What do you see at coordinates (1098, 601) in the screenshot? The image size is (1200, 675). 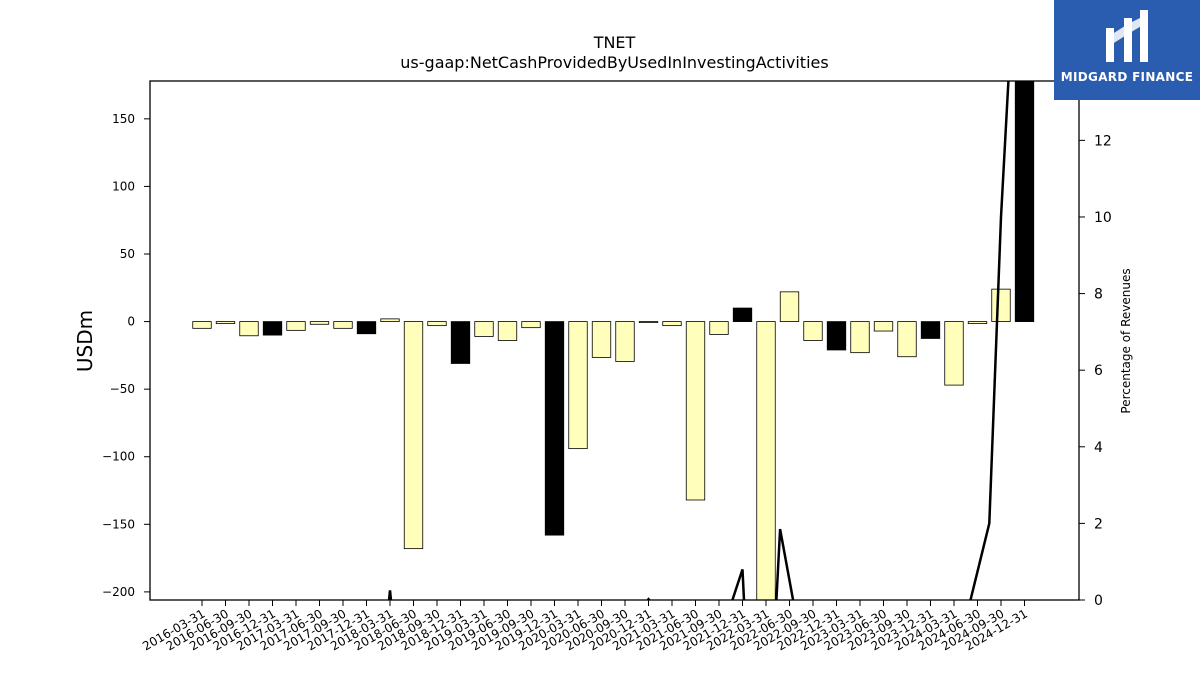 I see `y2-tick-label: 0` at bounding box center [1098, 601].